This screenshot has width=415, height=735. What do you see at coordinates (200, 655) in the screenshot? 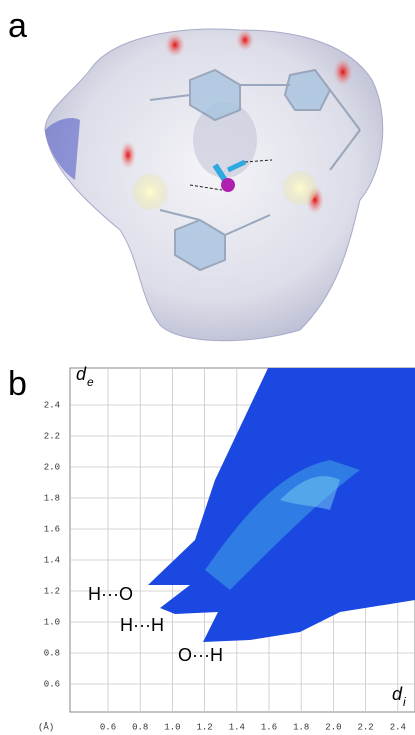
I see `annotation: O···H` at bounding box center [200, 655].